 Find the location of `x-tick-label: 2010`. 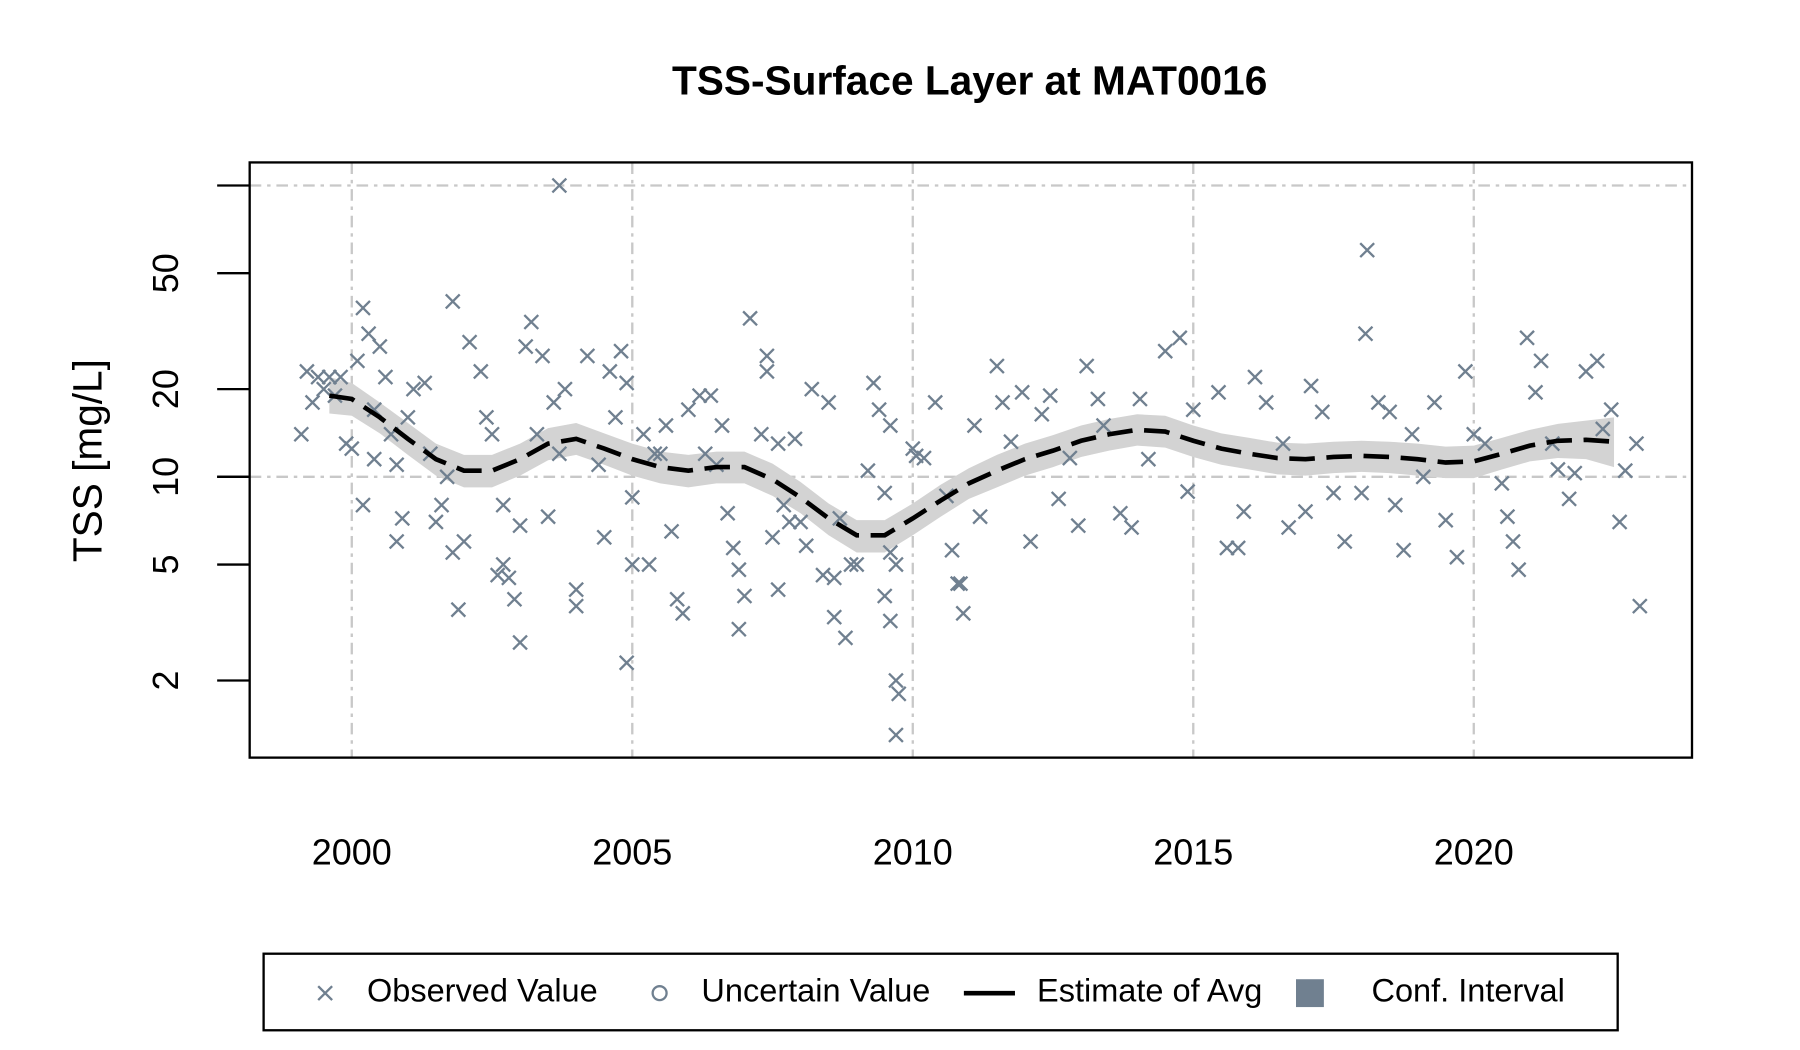

x-tick-label: 2010 is located at coordinates (913, 852).